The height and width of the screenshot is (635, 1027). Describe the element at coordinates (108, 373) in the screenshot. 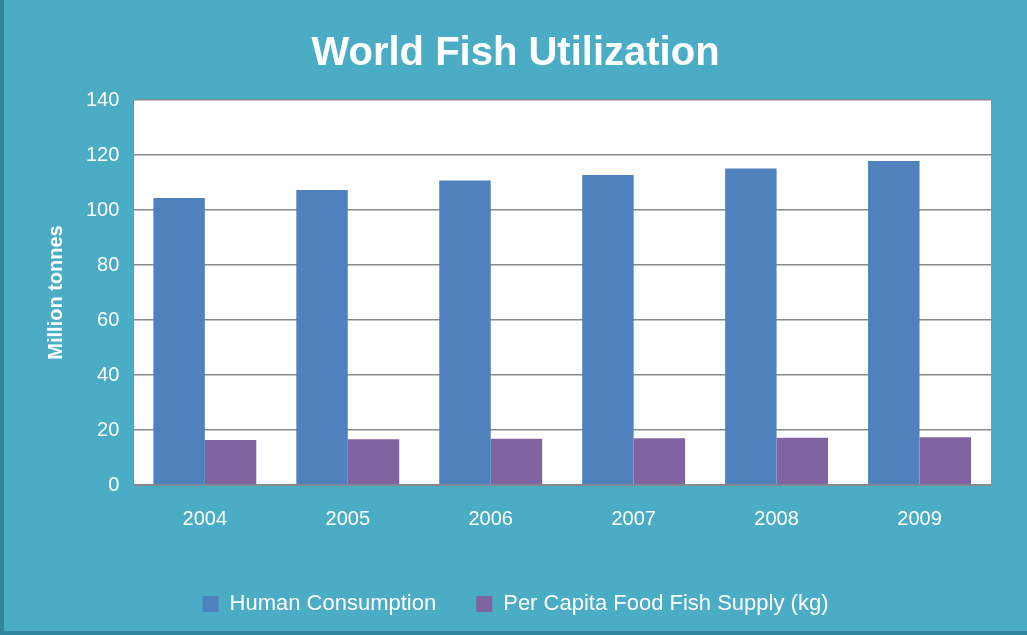

I see `y-tick-label: 40` at that location.